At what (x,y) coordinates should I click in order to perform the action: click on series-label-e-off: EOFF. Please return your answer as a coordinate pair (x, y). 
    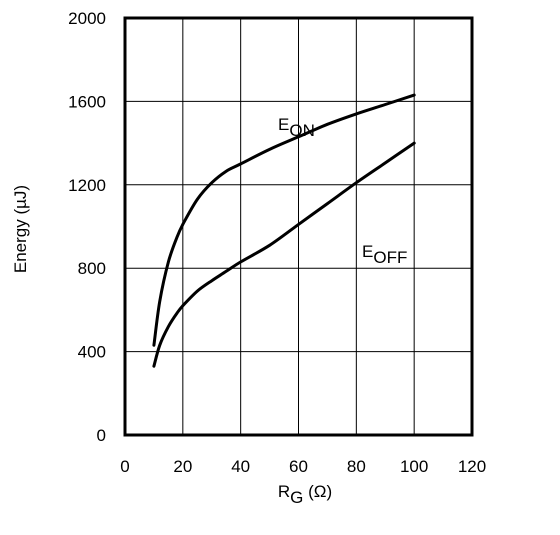
    Looking at the image, I should click on (384, 254).